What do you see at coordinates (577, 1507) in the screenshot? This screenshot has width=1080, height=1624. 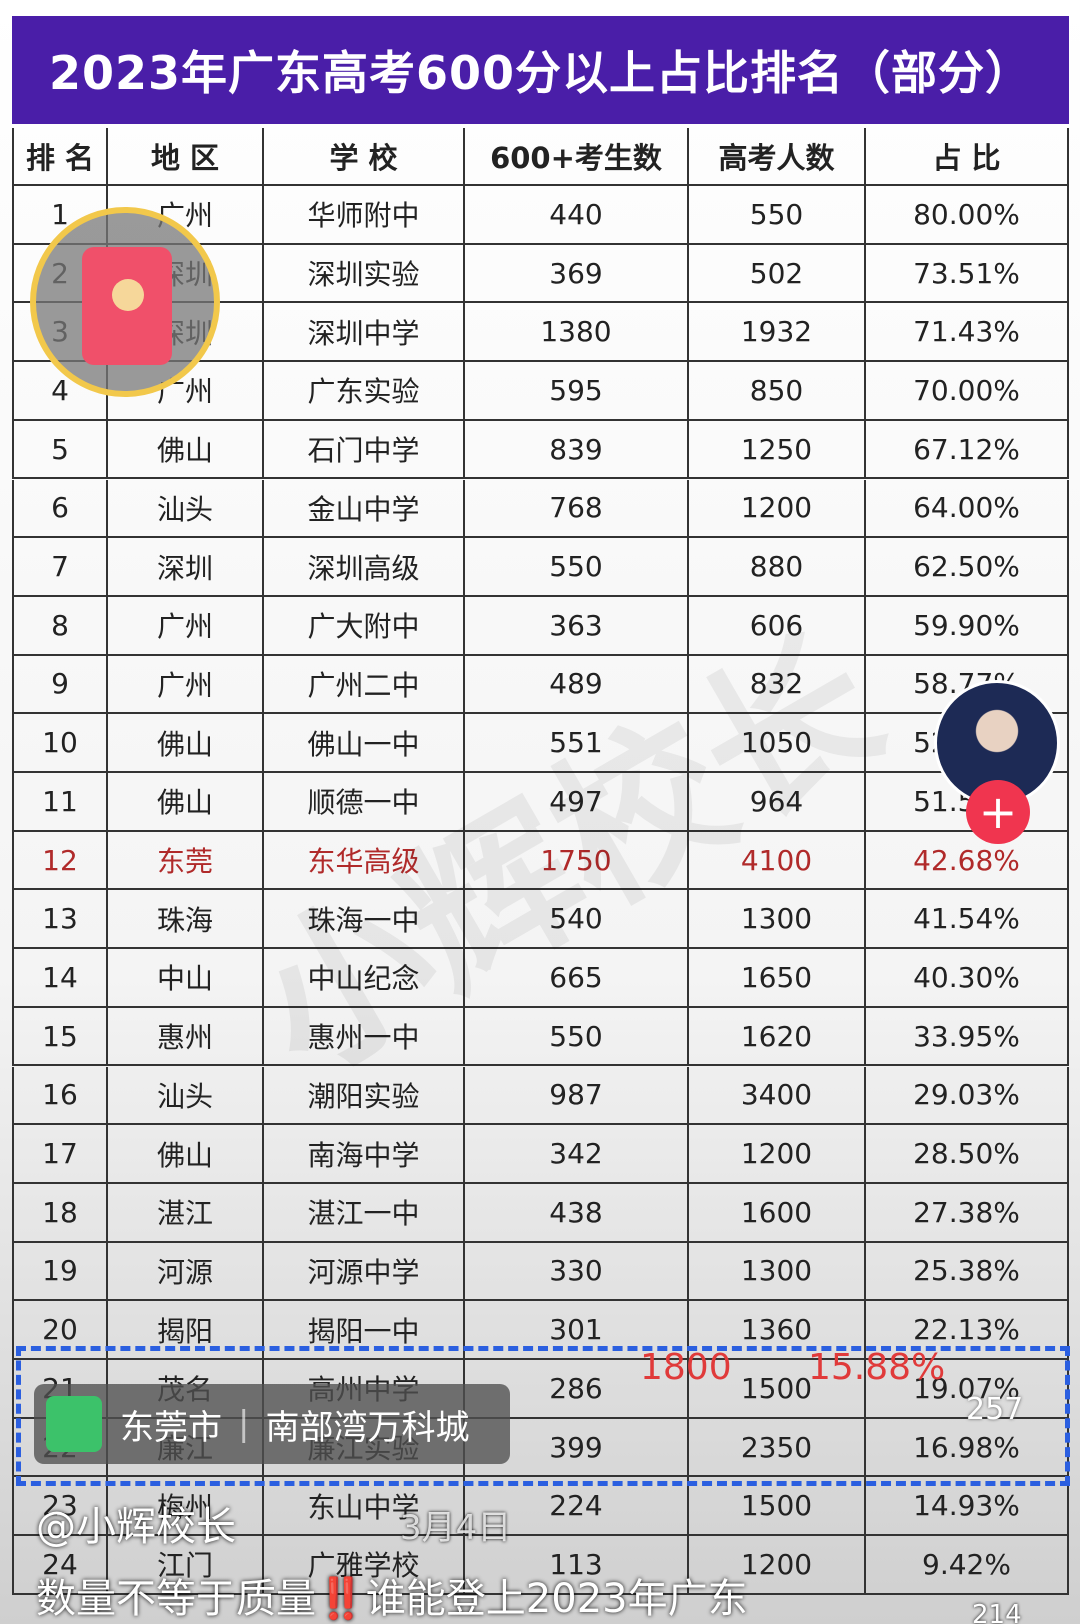 I see `table-cell: 224` at bounding box center [577, 1507].